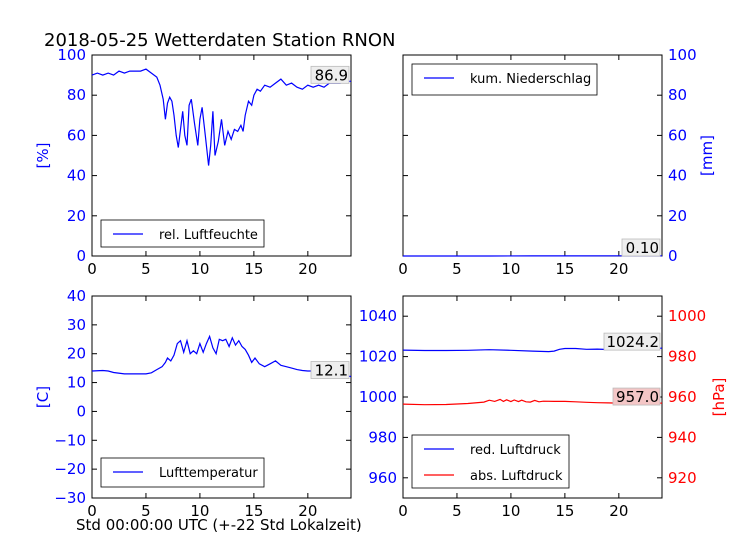  Describe the element at coordinates (382, 437) in the screenshot. I see `y-tick-label: 980` at that location.